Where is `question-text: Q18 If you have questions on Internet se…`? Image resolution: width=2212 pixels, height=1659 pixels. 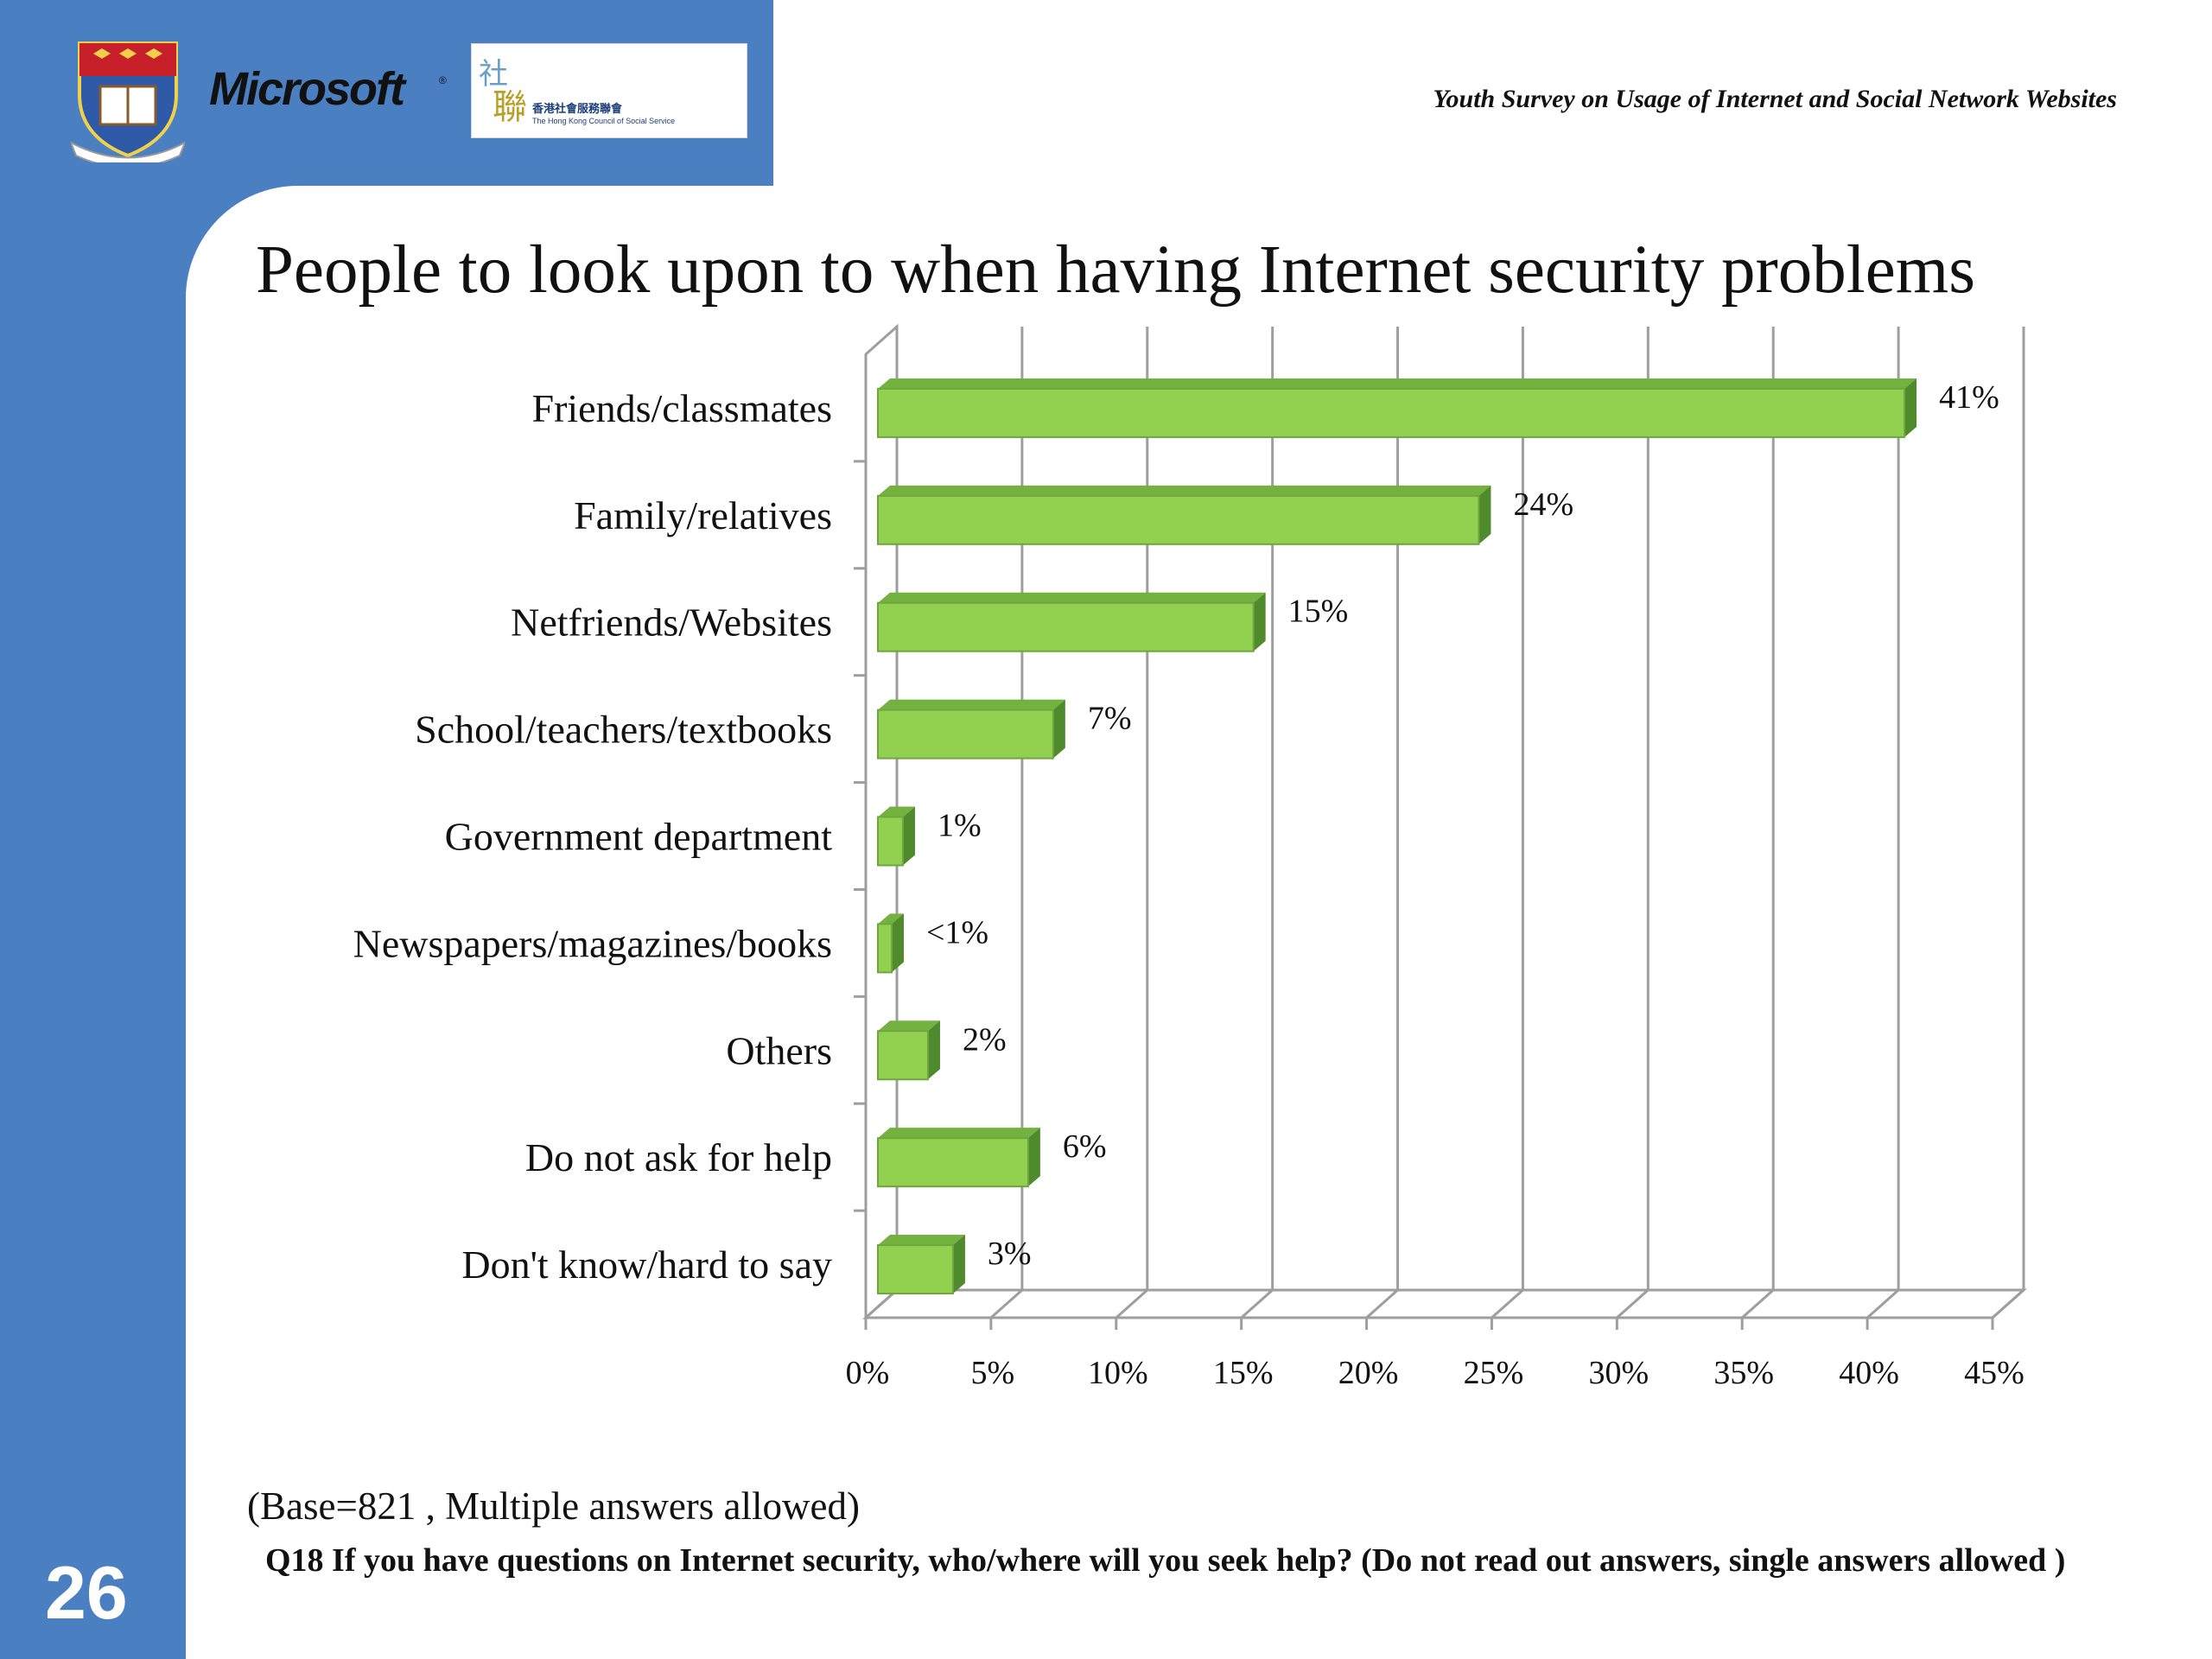
question-text: Q18 If you have questions on Internet se… is located at coordinates (1165, 1560).